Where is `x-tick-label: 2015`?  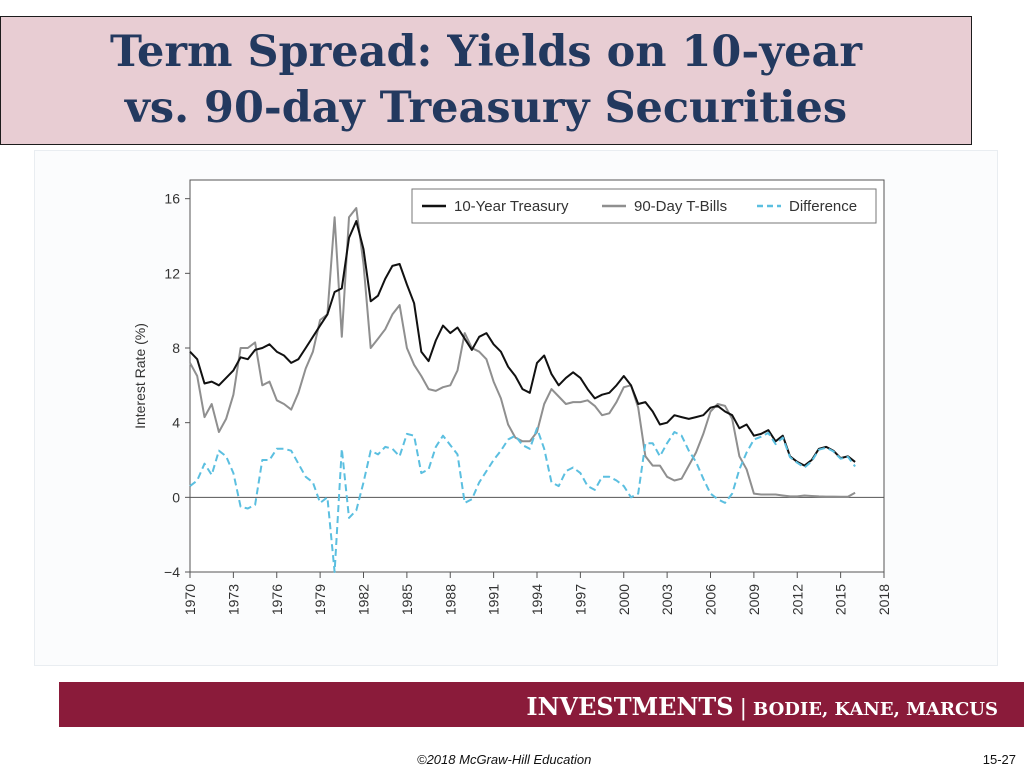
x-tick-label: 2015 is located at coordinates (841, 599).